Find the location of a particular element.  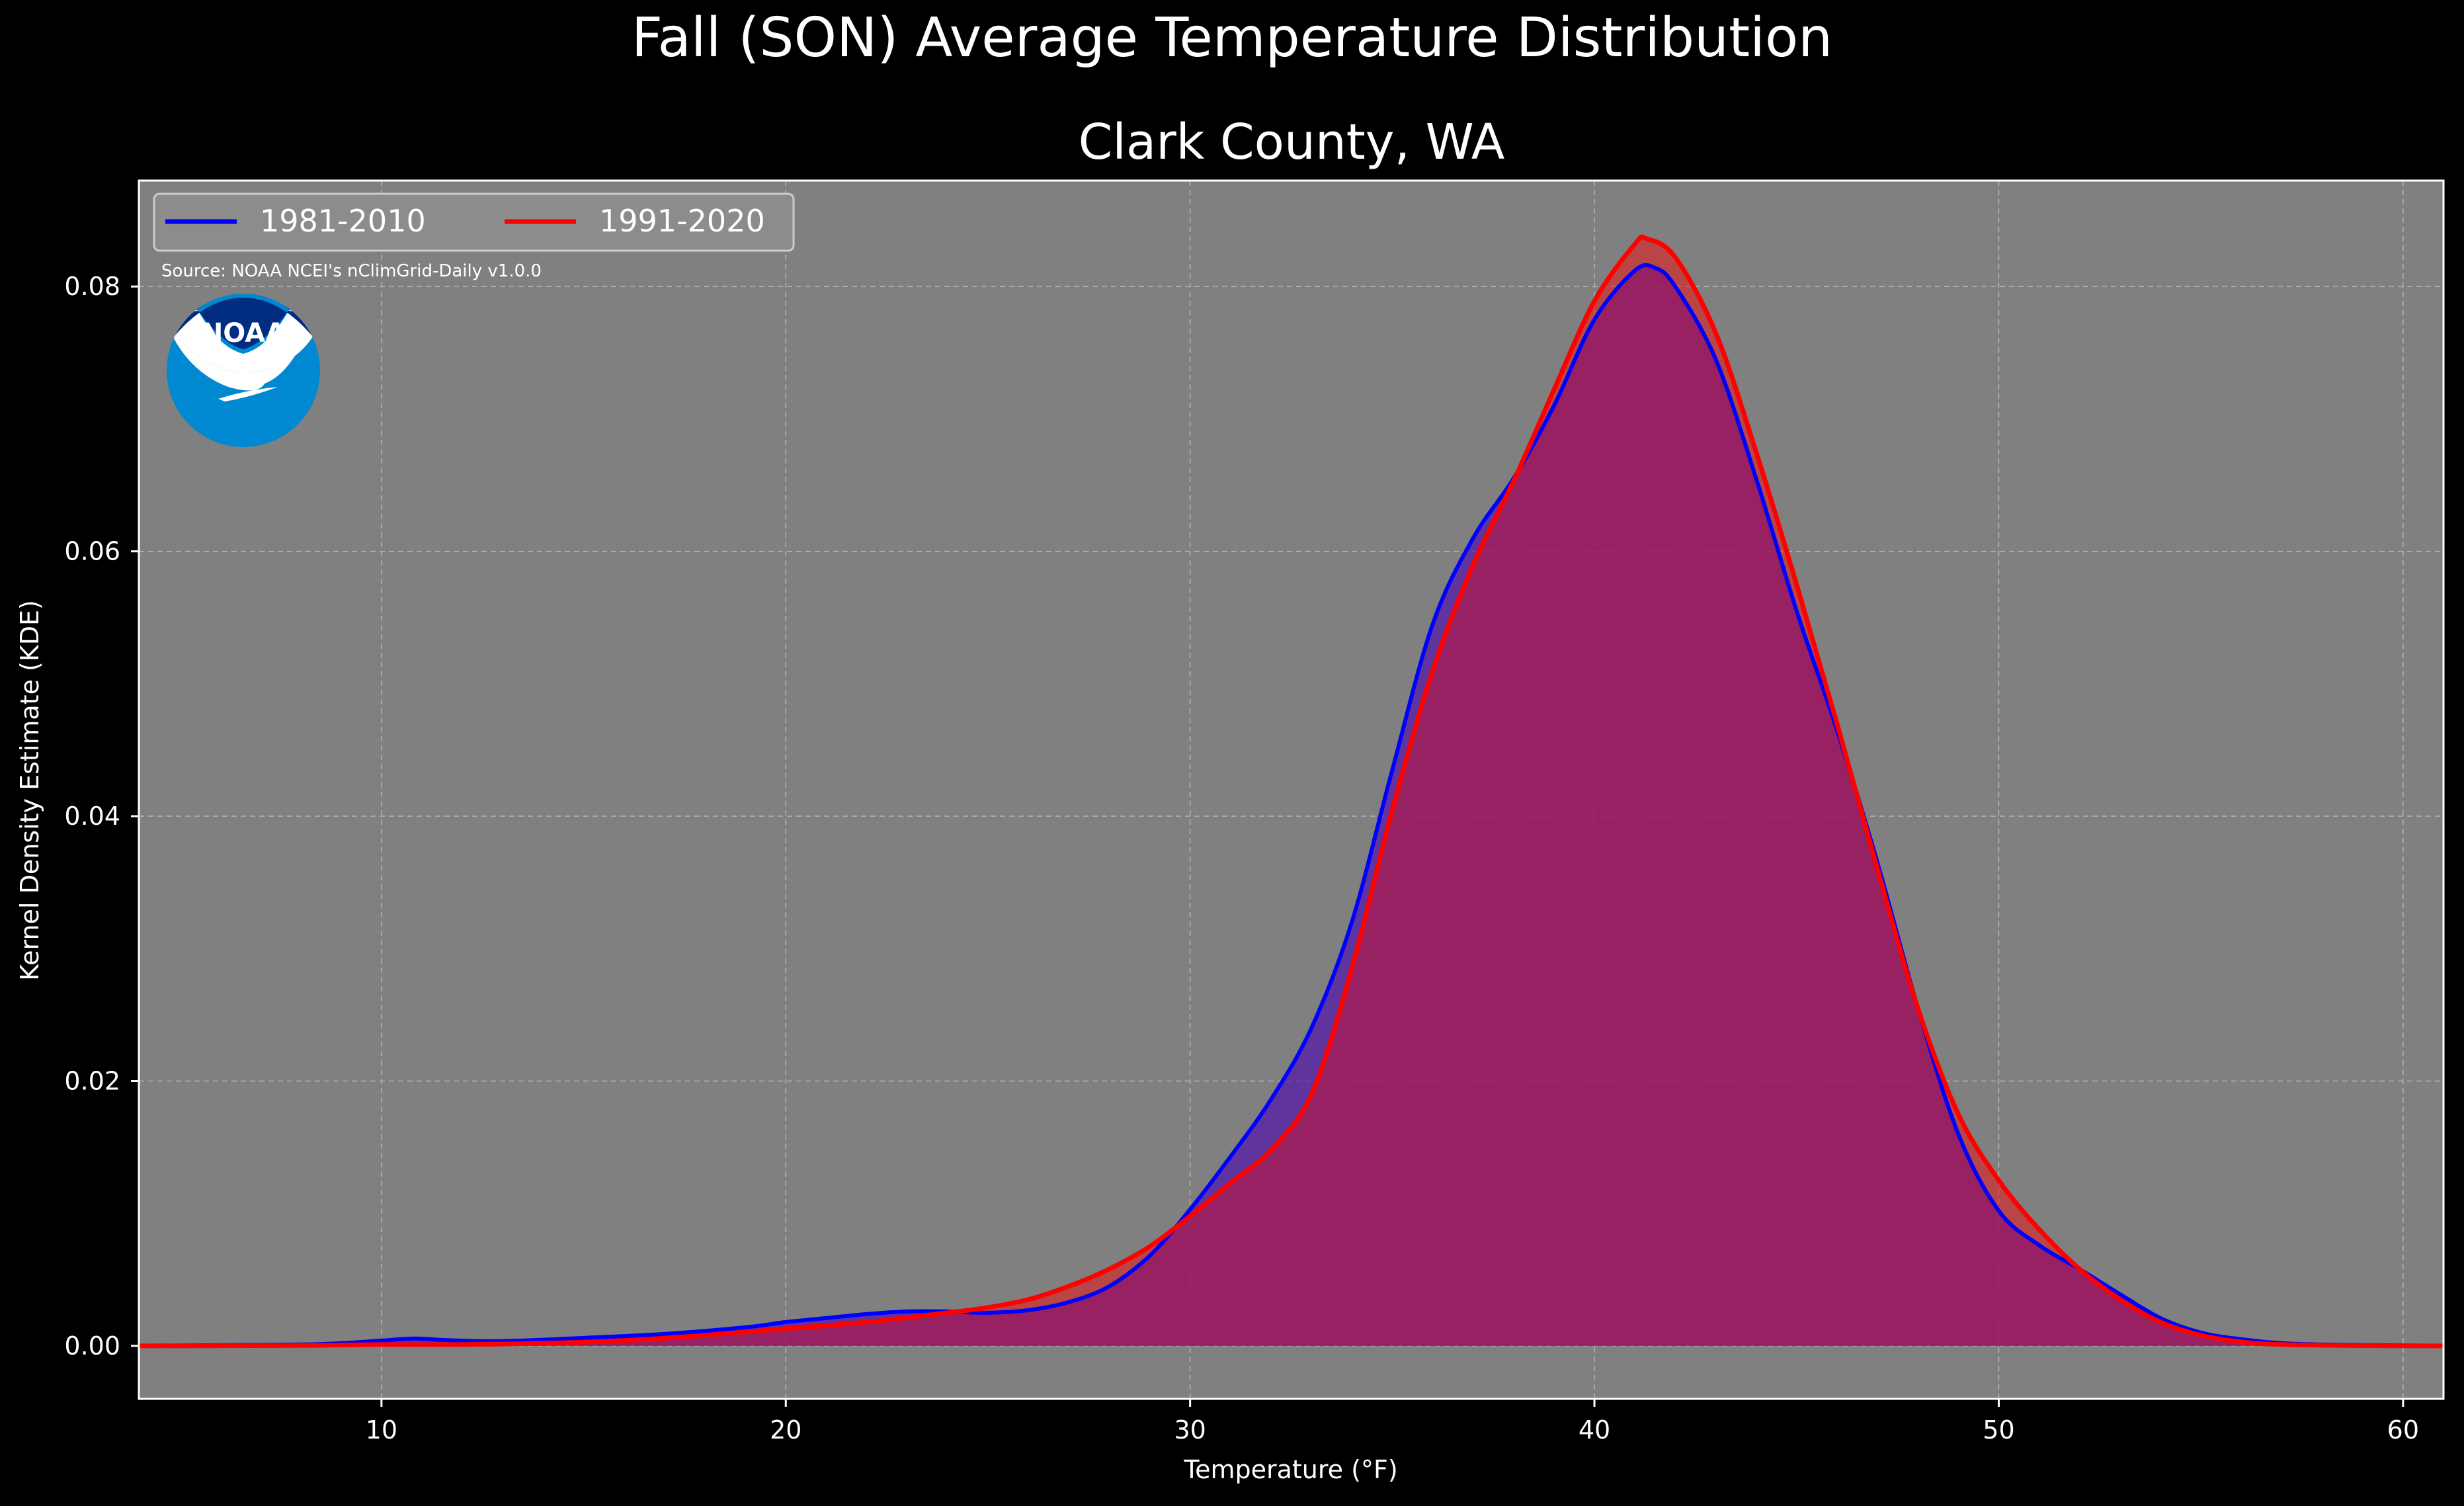

legend: 1981-2010 1991-2020 is located at coordinates (474, 222).